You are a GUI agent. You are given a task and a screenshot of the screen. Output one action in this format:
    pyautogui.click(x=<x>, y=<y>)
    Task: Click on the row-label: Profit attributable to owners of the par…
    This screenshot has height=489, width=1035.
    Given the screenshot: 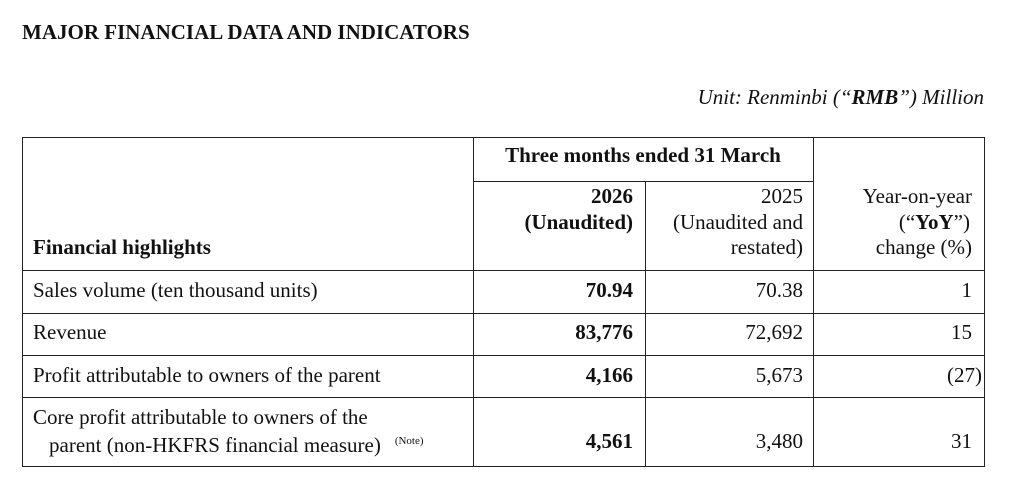 What is the action you would take?
    pyautogui.click(x=207, y=375)
    